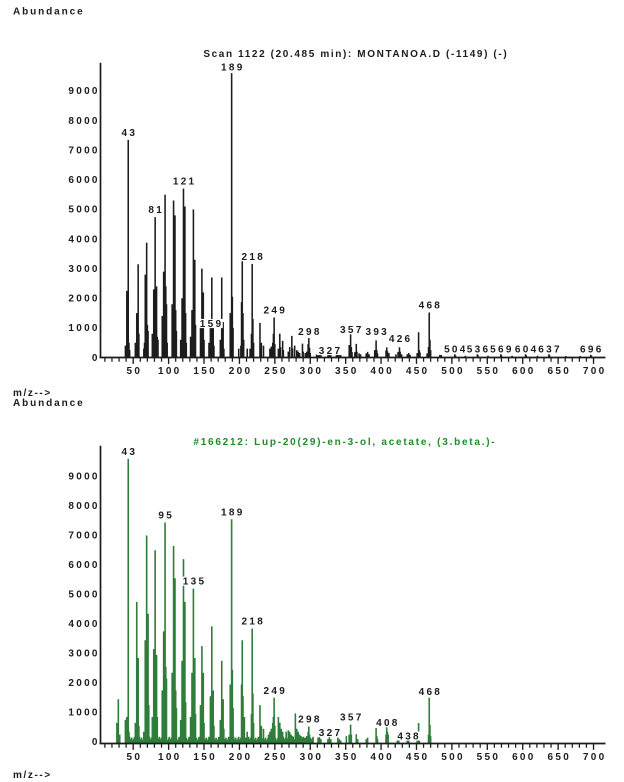 The width and height of the screenshot is (624, 782). What do you see at coordinates (409, 737) in the screenshot?
I see `svg-text: 438` at bounding box center [409, 737].